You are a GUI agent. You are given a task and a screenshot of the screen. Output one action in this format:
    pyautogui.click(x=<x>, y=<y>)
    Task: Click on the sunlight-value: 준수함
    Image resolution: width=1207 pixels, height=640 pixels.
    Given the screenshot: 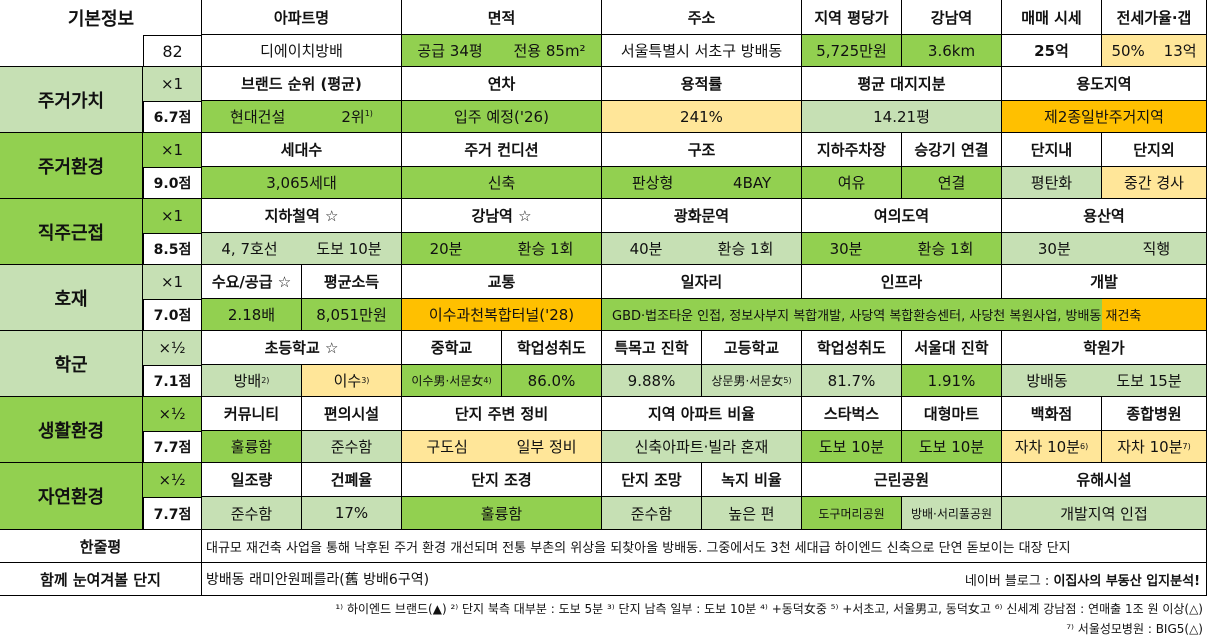 What is the action you would take?
    pyautogui.click(x=252, y=513)
    